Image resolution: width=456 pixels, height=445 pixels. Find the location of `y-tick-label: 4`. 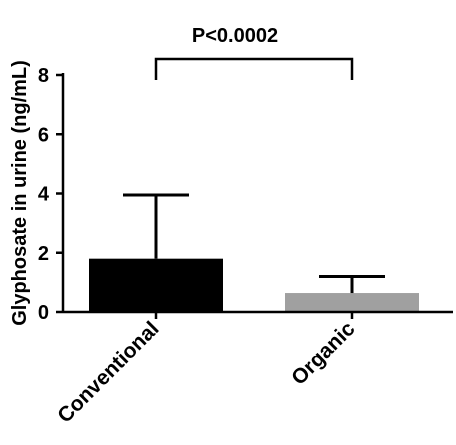

y-tick-label: 4 is located at coordinates (44, 195).